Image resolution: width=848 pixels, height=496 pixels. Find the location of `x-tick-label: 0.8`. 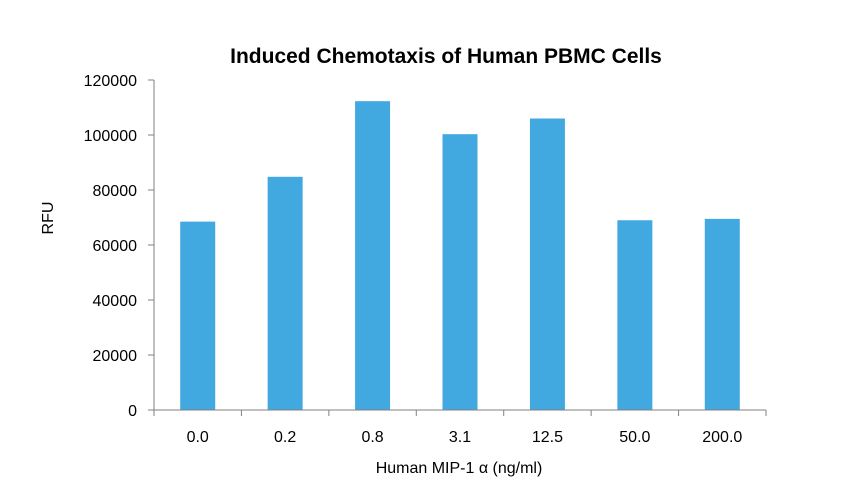

x-tick-label: 0.8 is located at coordinates (372, 437).